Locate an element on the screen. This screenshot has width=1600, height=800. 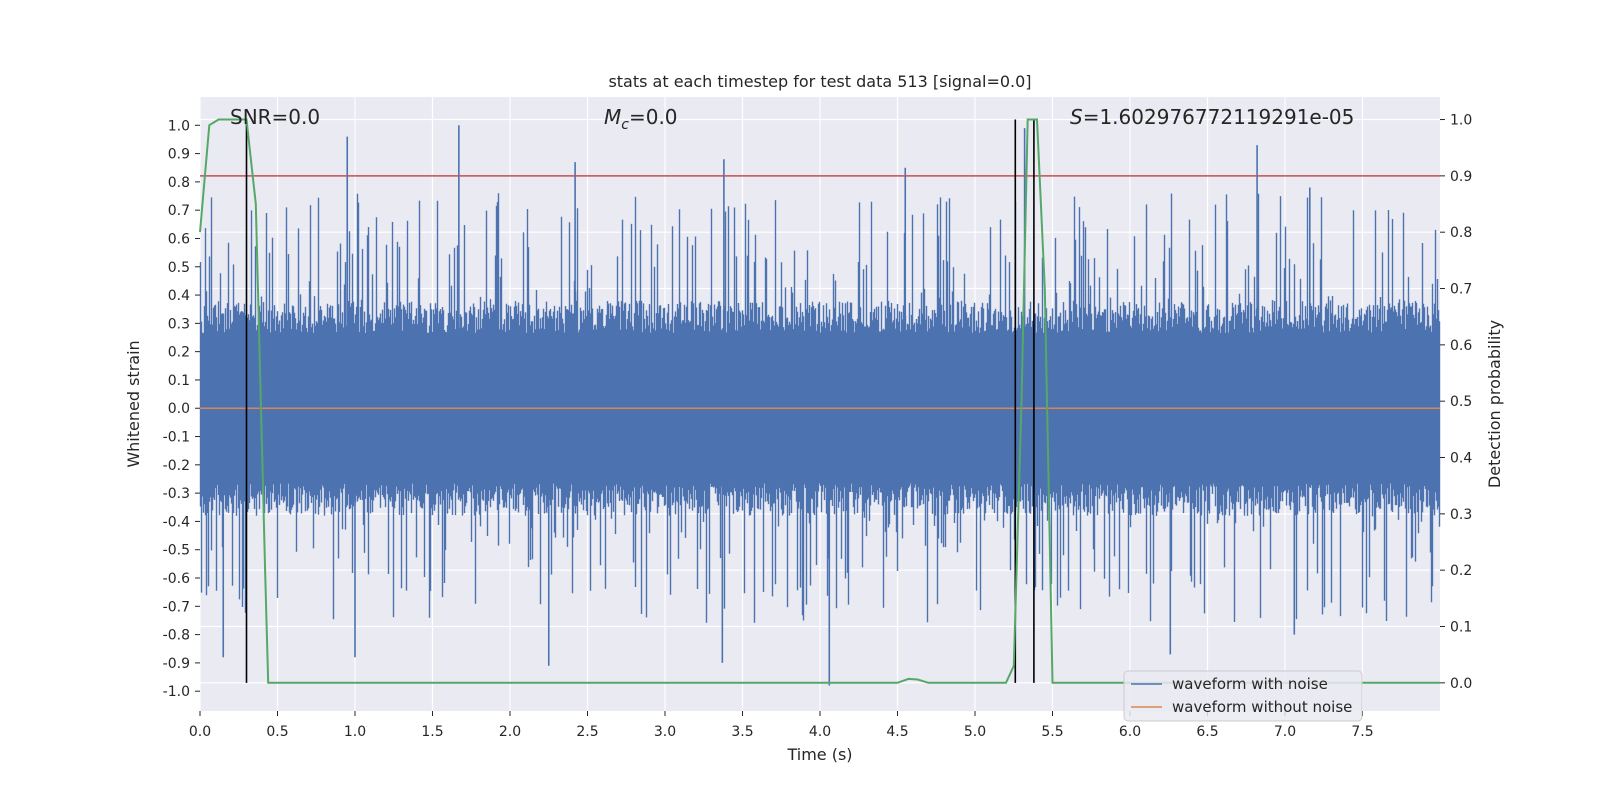
y-left-tick-label: -0.6 is located at coordinates (176, 579).